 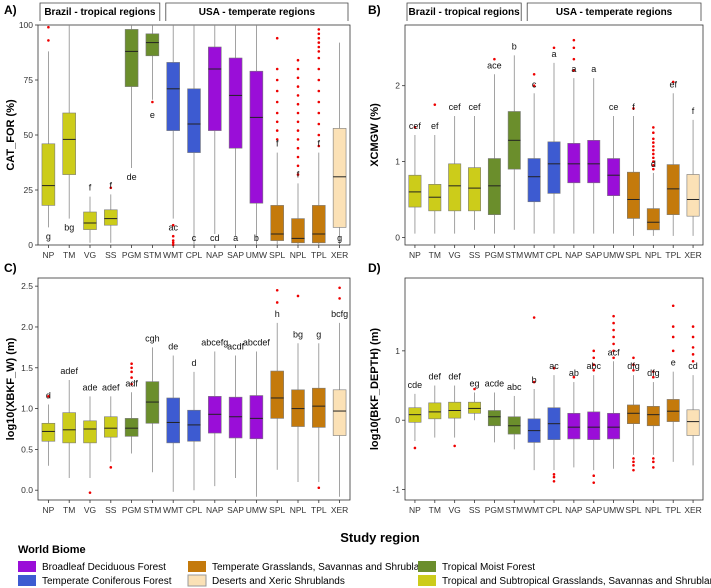 What do you see at coordinates (613, 255) in the screenshot?
I see `x-tick-label: UMW` at bounding box center [613, 255].